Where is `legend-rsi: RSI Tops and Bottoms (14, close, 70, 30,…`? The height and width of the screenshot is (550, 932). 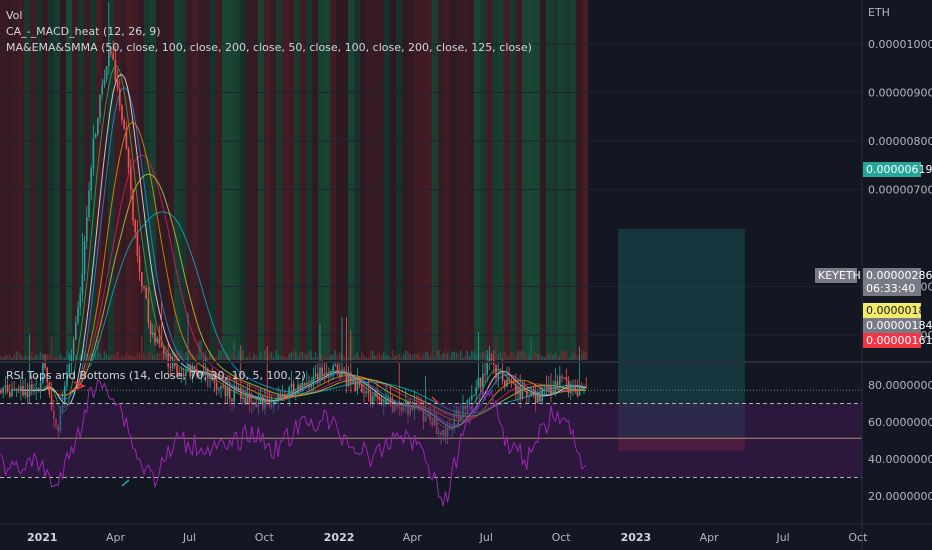
legend-rsi: RSI Tops and Bottoms (14, close, 70, 30,… is located at coordinates (156, 375).